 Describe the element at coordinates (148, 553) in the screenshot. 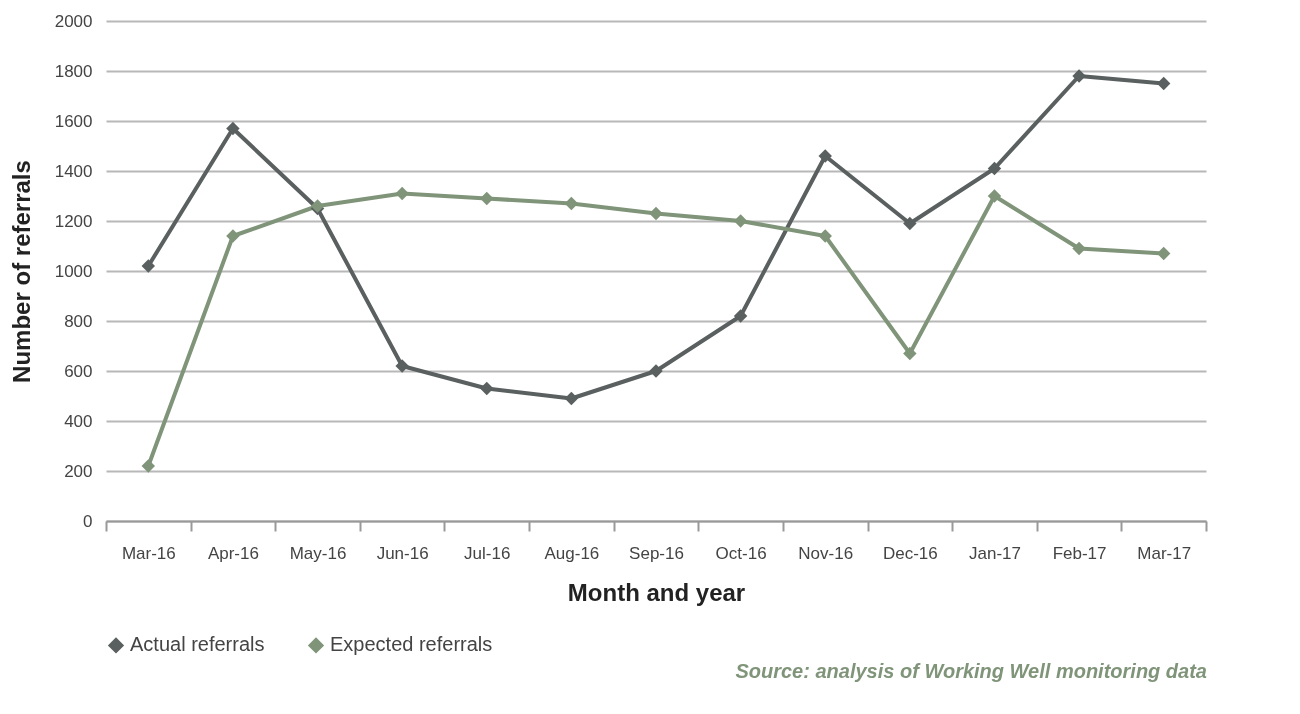

I see `x-tick-label: Mar-16` at that location.